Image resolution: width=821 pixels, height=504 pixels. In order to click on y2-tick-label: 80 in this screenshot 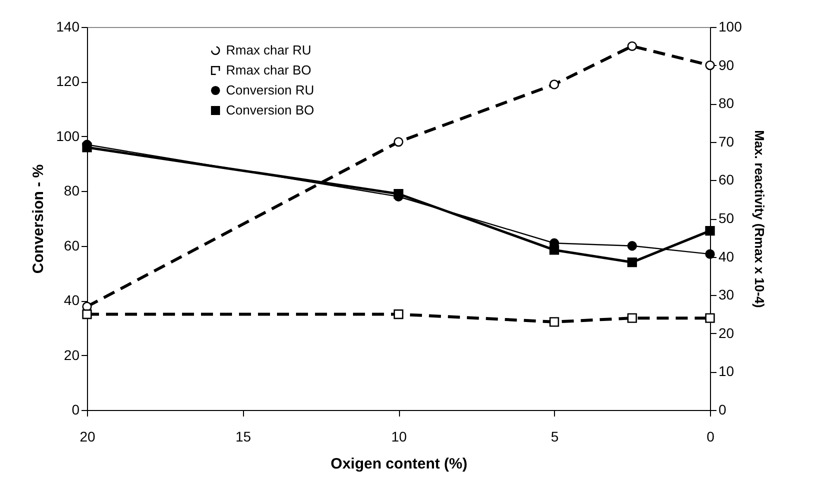, I will do `click(726, 103)`.